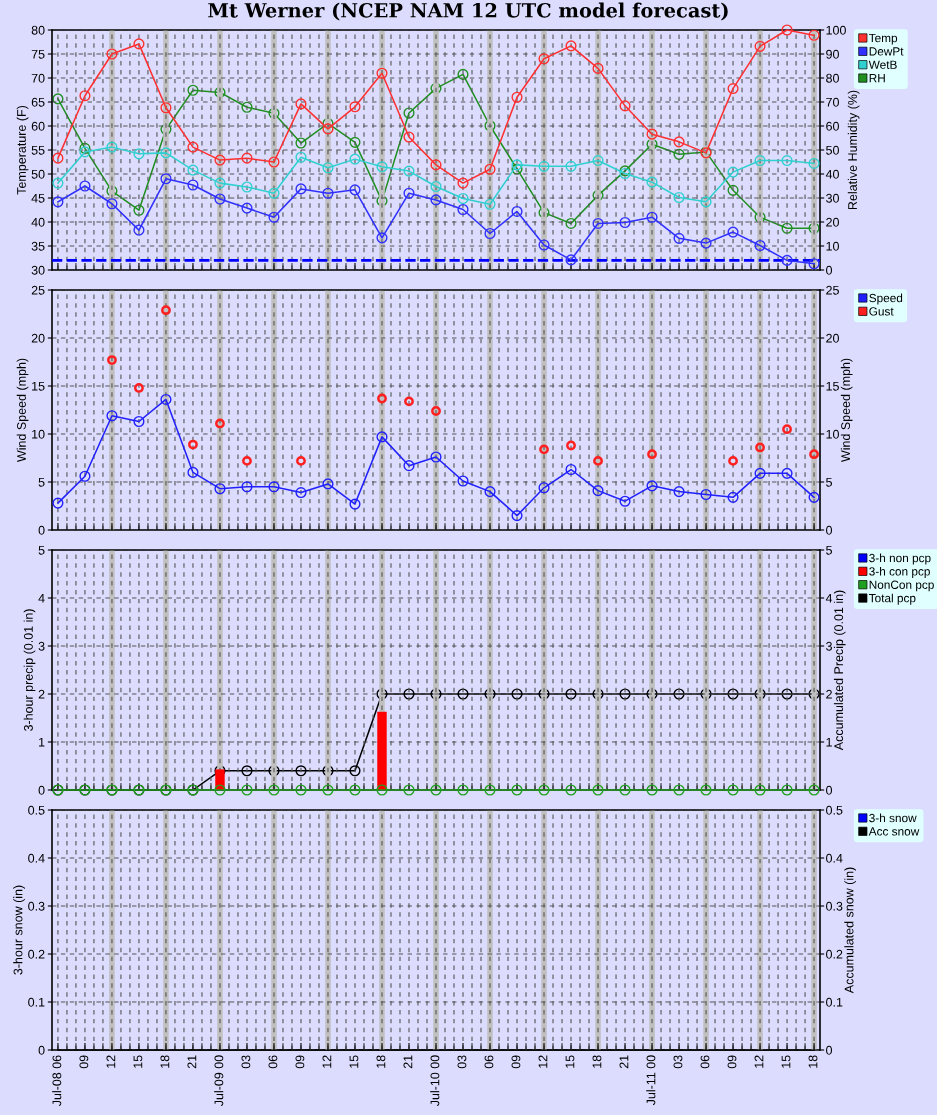  What do you see at coordinates (832, 78) in the screenshot?
I see `y2-tick-label: 80` at bounding box center [832, 78].